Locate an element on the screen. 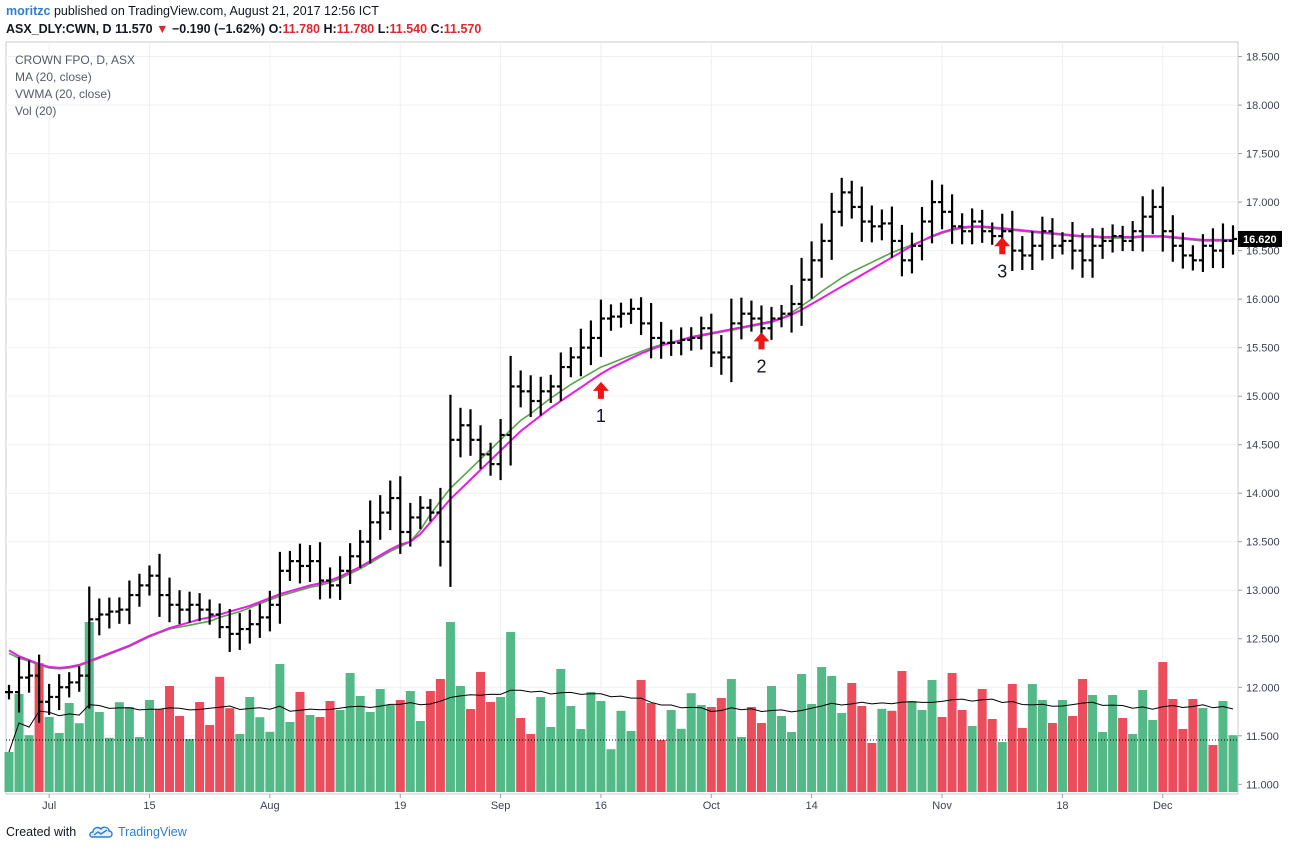  volume-ma-line is located at coordinates (622, 721).